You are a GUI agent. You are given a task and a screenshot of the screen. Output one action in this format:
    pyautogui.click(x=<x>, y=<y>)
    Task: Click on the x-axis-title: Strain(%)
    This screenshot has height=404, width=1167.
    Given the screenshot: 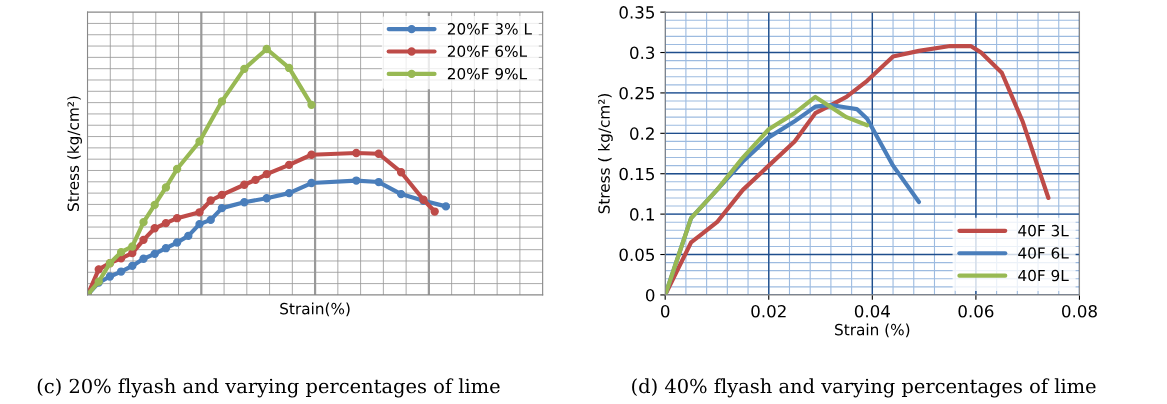 What is the action you would take?
    pyautogui.click(x=315, y=309)
    